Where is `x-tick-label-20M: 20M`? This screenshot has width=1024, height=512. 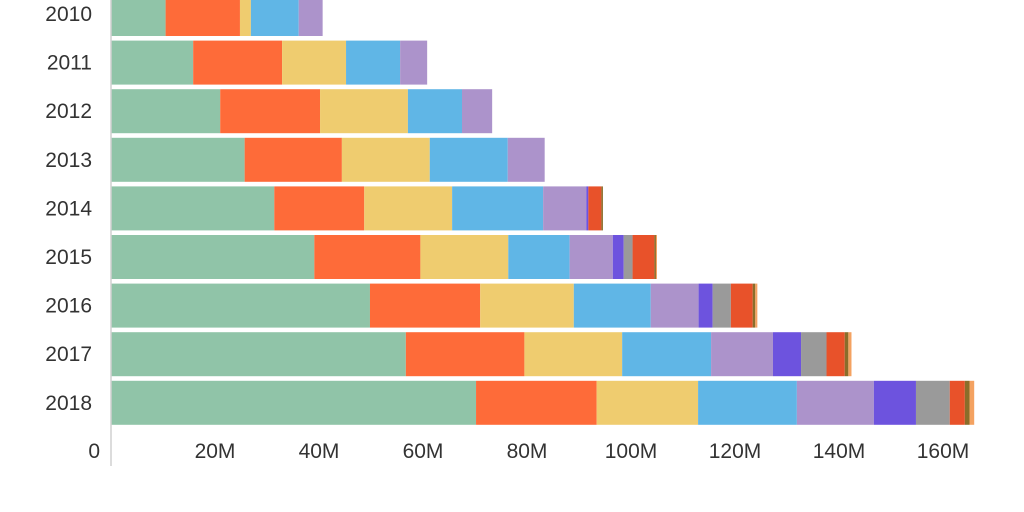 x-tick-label-20M: 20M is located at coordinates (215, 451).